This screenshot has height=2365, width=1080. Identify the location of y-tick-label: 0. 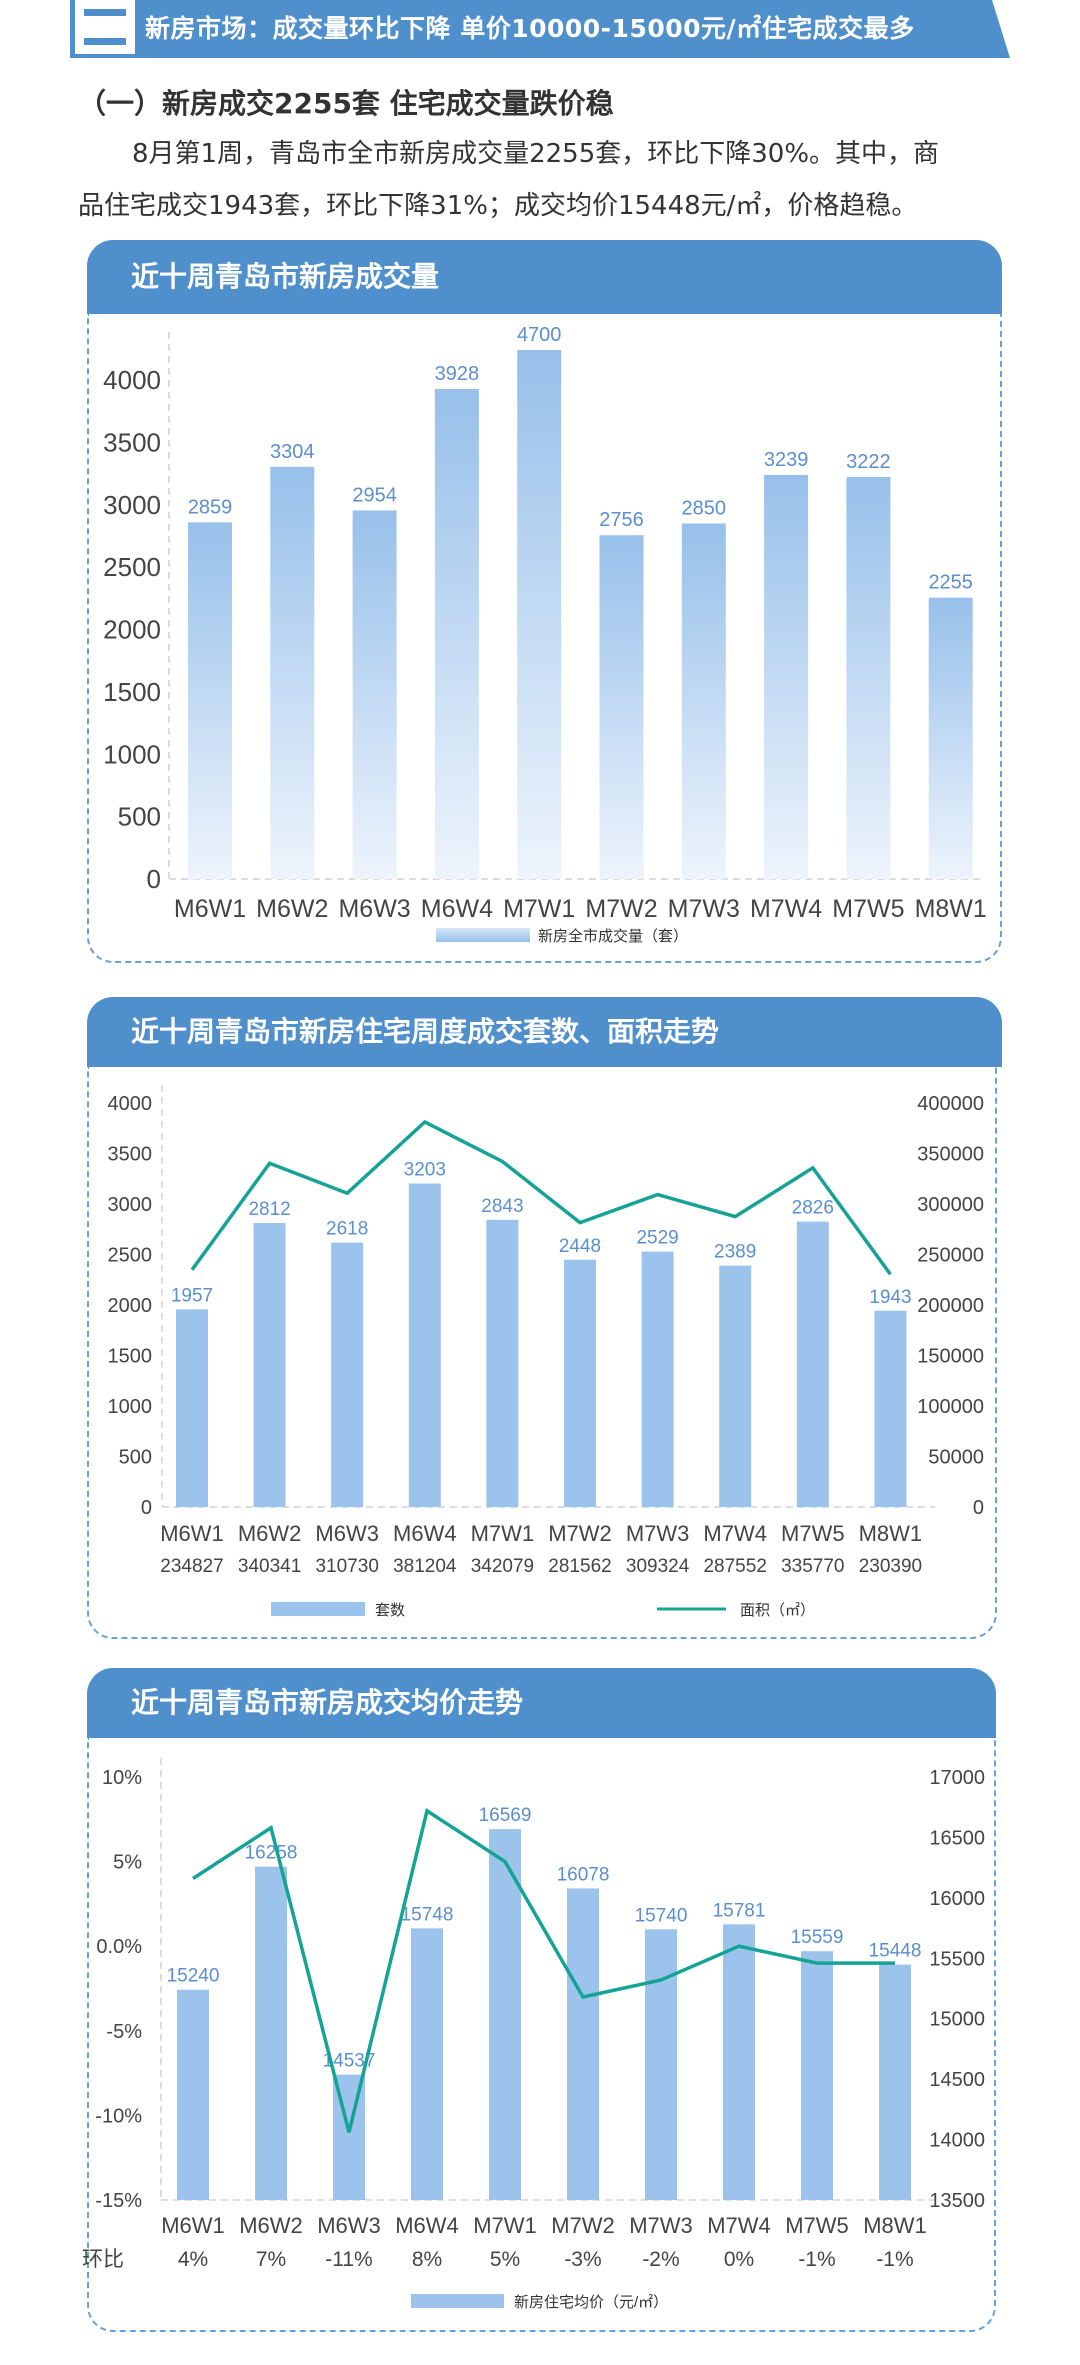
(154, 879).